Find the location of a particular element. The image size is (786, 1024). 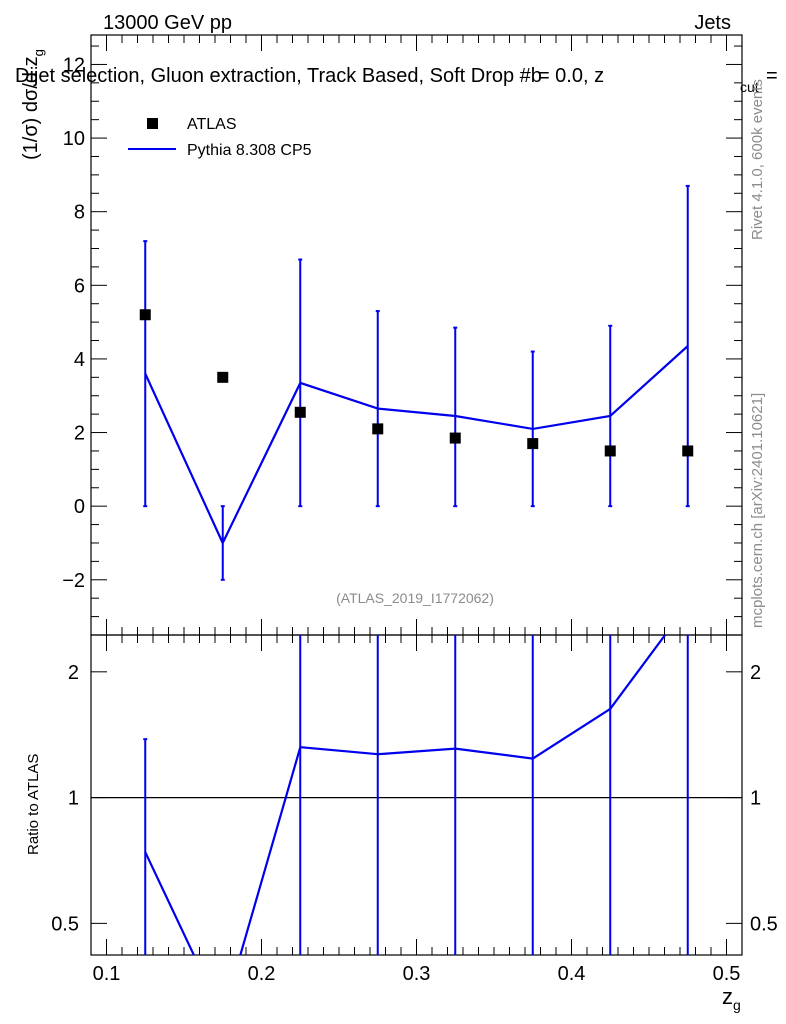

main-y-tick-label: −2 is located at coordinates (73, 581).